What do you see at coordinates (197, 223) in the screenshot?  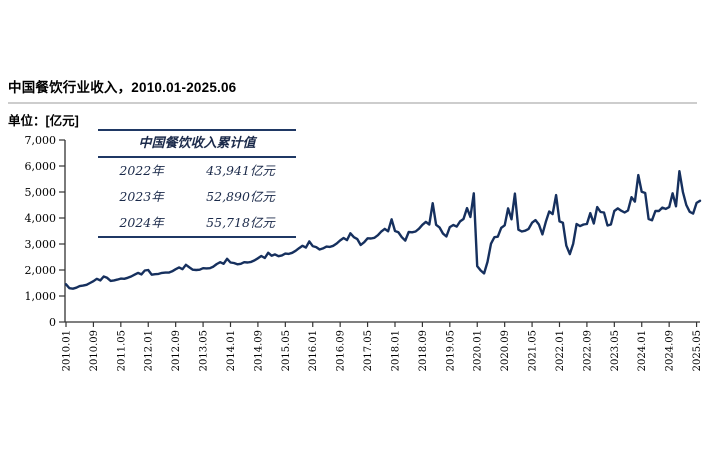 I see `table-row: 2024年 55,718亿元` at bounding box center [197, 223].